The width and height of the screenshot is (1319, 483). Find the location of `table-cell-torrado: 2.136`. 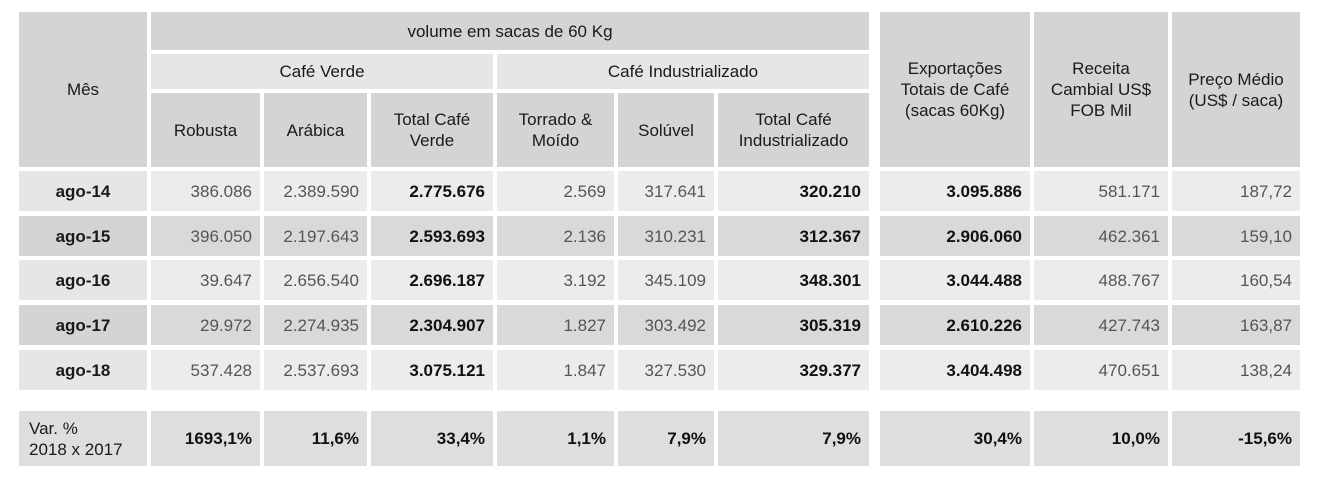

table-cell-torrado: 2.136 is located at coordinates (555, 236).